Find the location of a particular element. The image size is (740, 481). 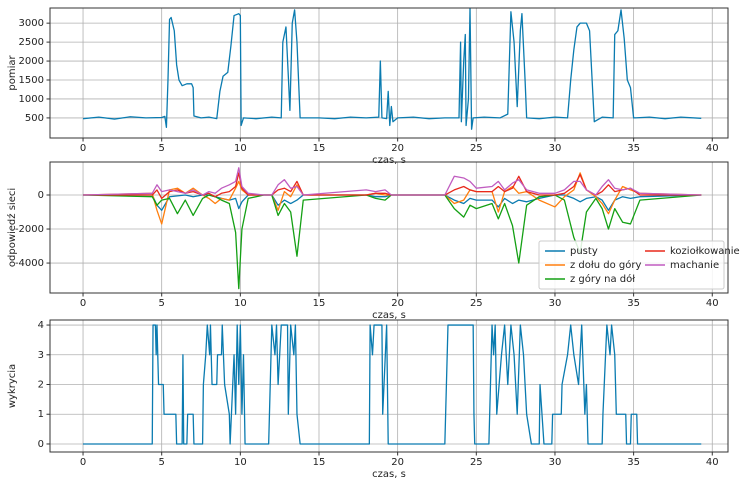

y-tick-label: 1500 is located at coordinates (31, 80).